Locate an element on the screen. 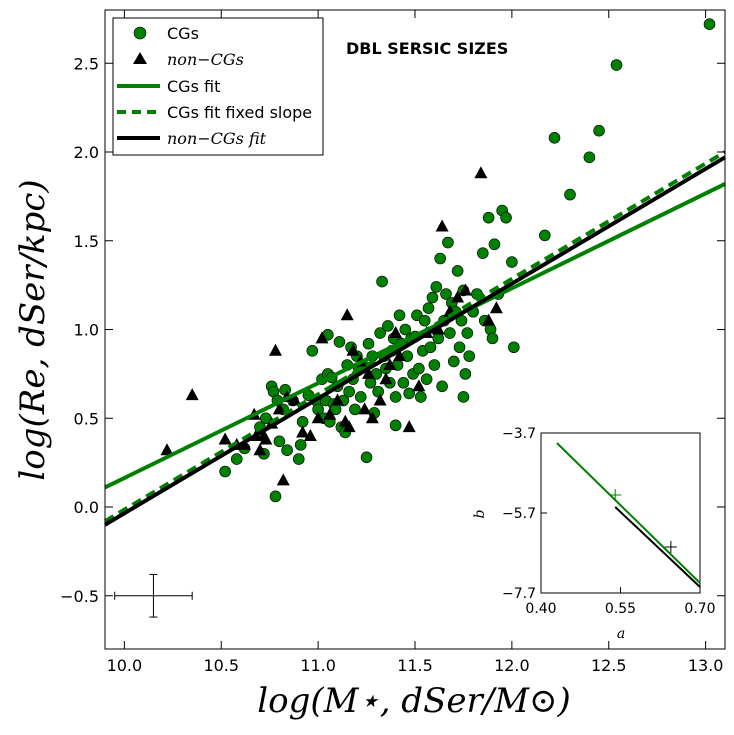 The height and width of the screenshot is (735, 734). y-tick-label: 0.0 is located at coordinates (86, 507).